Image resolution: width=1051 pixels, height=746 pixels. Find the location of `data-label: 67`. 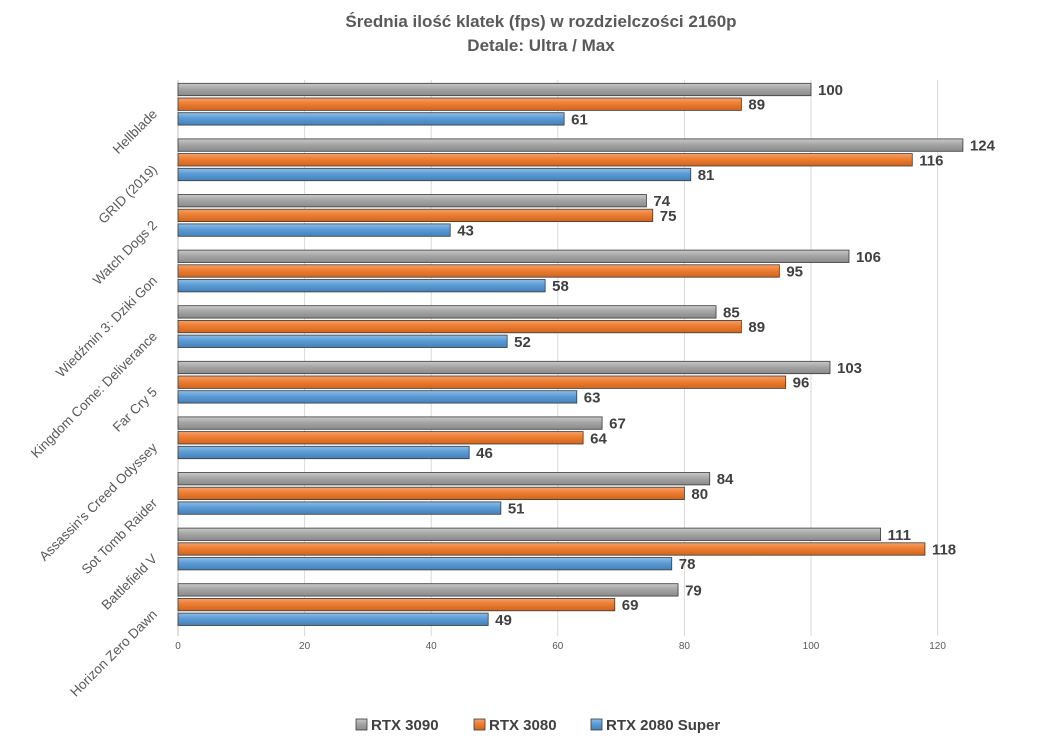

data-label: 67 is located at coordinates (617, 424).